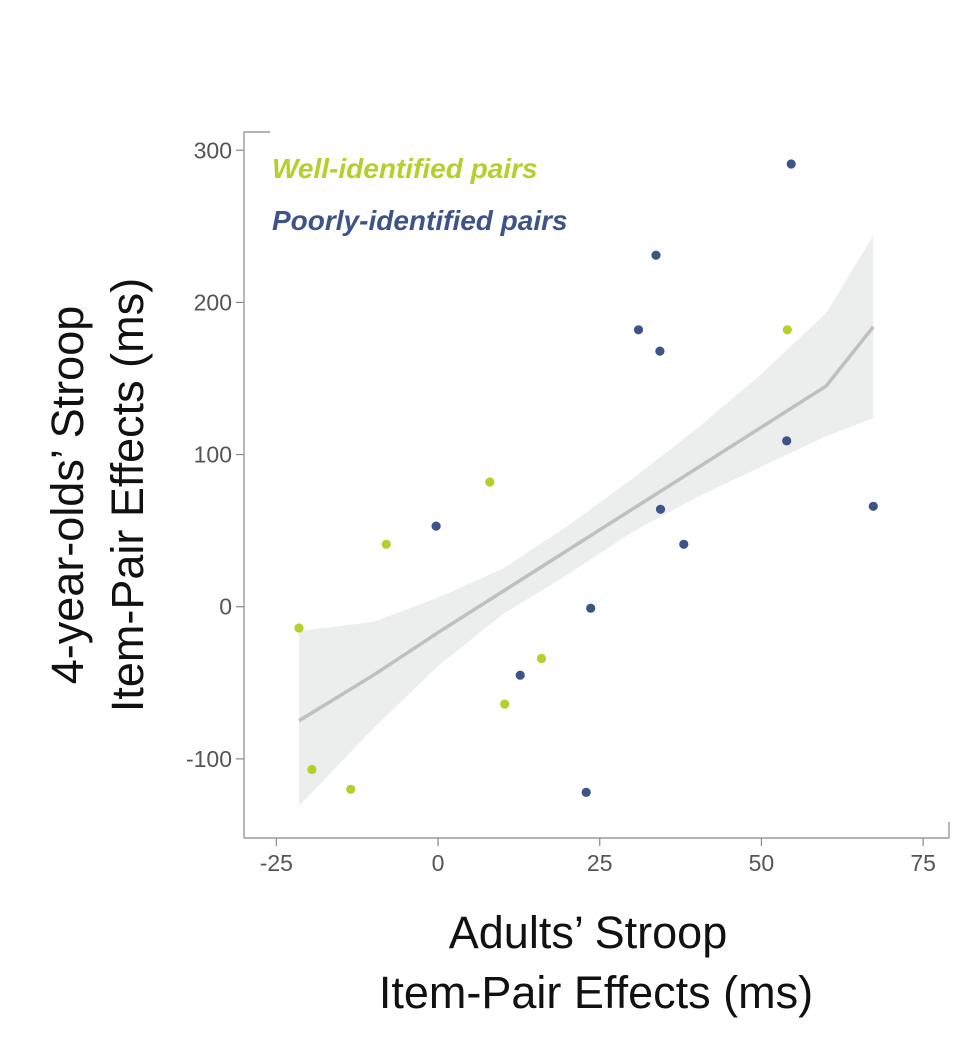 The width and height of the screenshot is (979, 1043). What do you see at coordinates (596, 992) in the screenshot?
I see `x-axis-title-line-2: Item-Pair Effects (ms)` at bounding box center [596, 992].